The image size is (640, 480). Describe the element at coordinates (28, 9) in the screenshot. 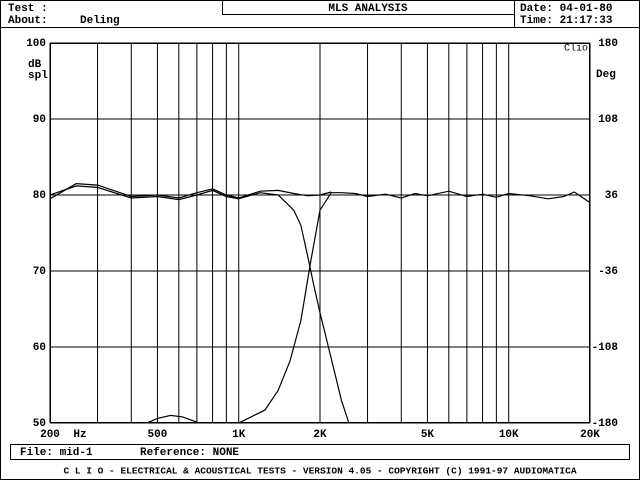

I see `test-label: Test :` at that location.